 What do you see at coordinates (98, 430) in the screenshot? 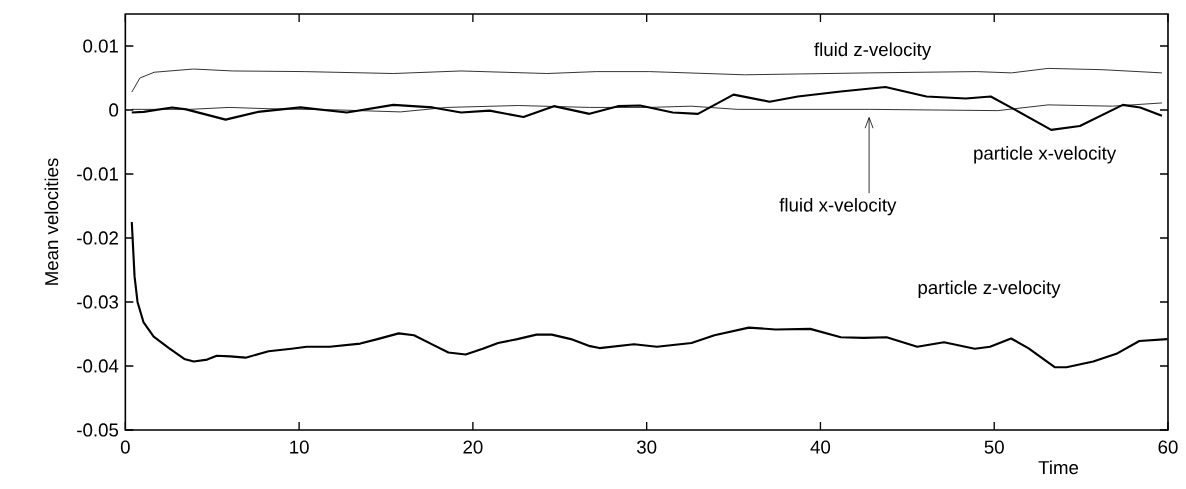
I see `y-tick-label: -0.05` at bounding box center [98, 430].